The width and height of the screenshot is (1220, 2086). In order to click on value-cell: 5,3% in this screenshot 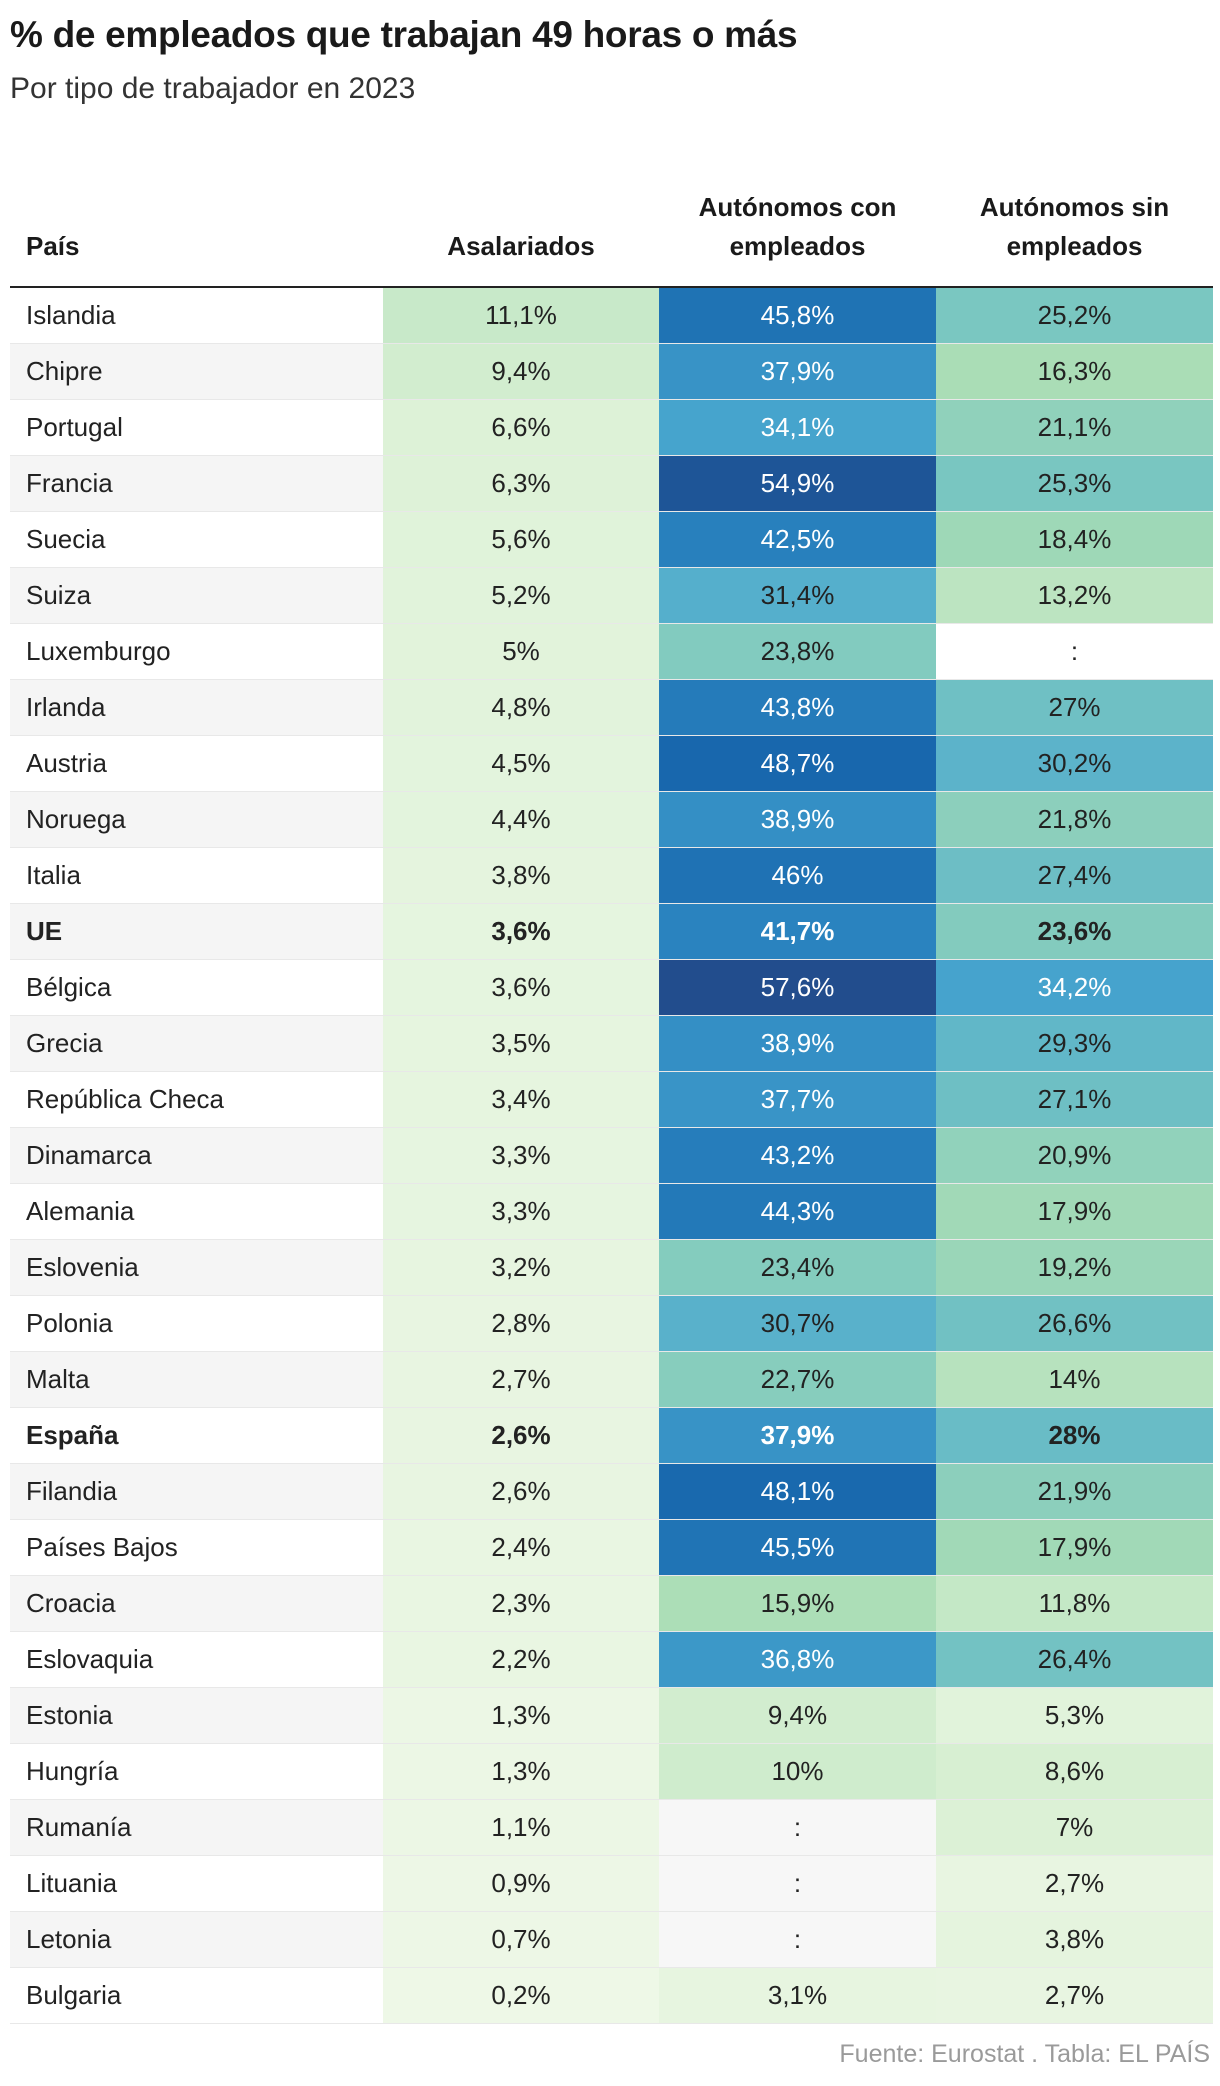, I will do `click(1074, 1715)`.